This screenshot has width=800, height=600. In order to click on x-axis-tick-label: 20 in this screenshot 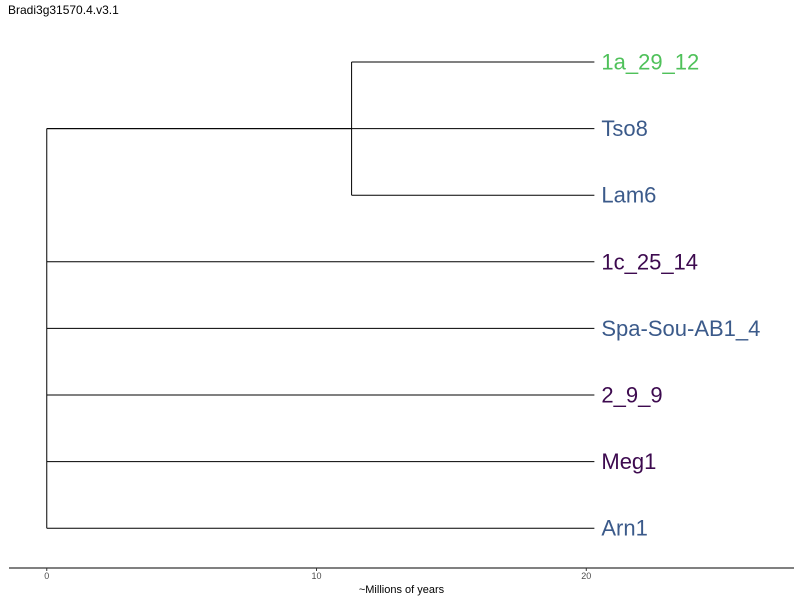, I will do `click(586, 576)`.